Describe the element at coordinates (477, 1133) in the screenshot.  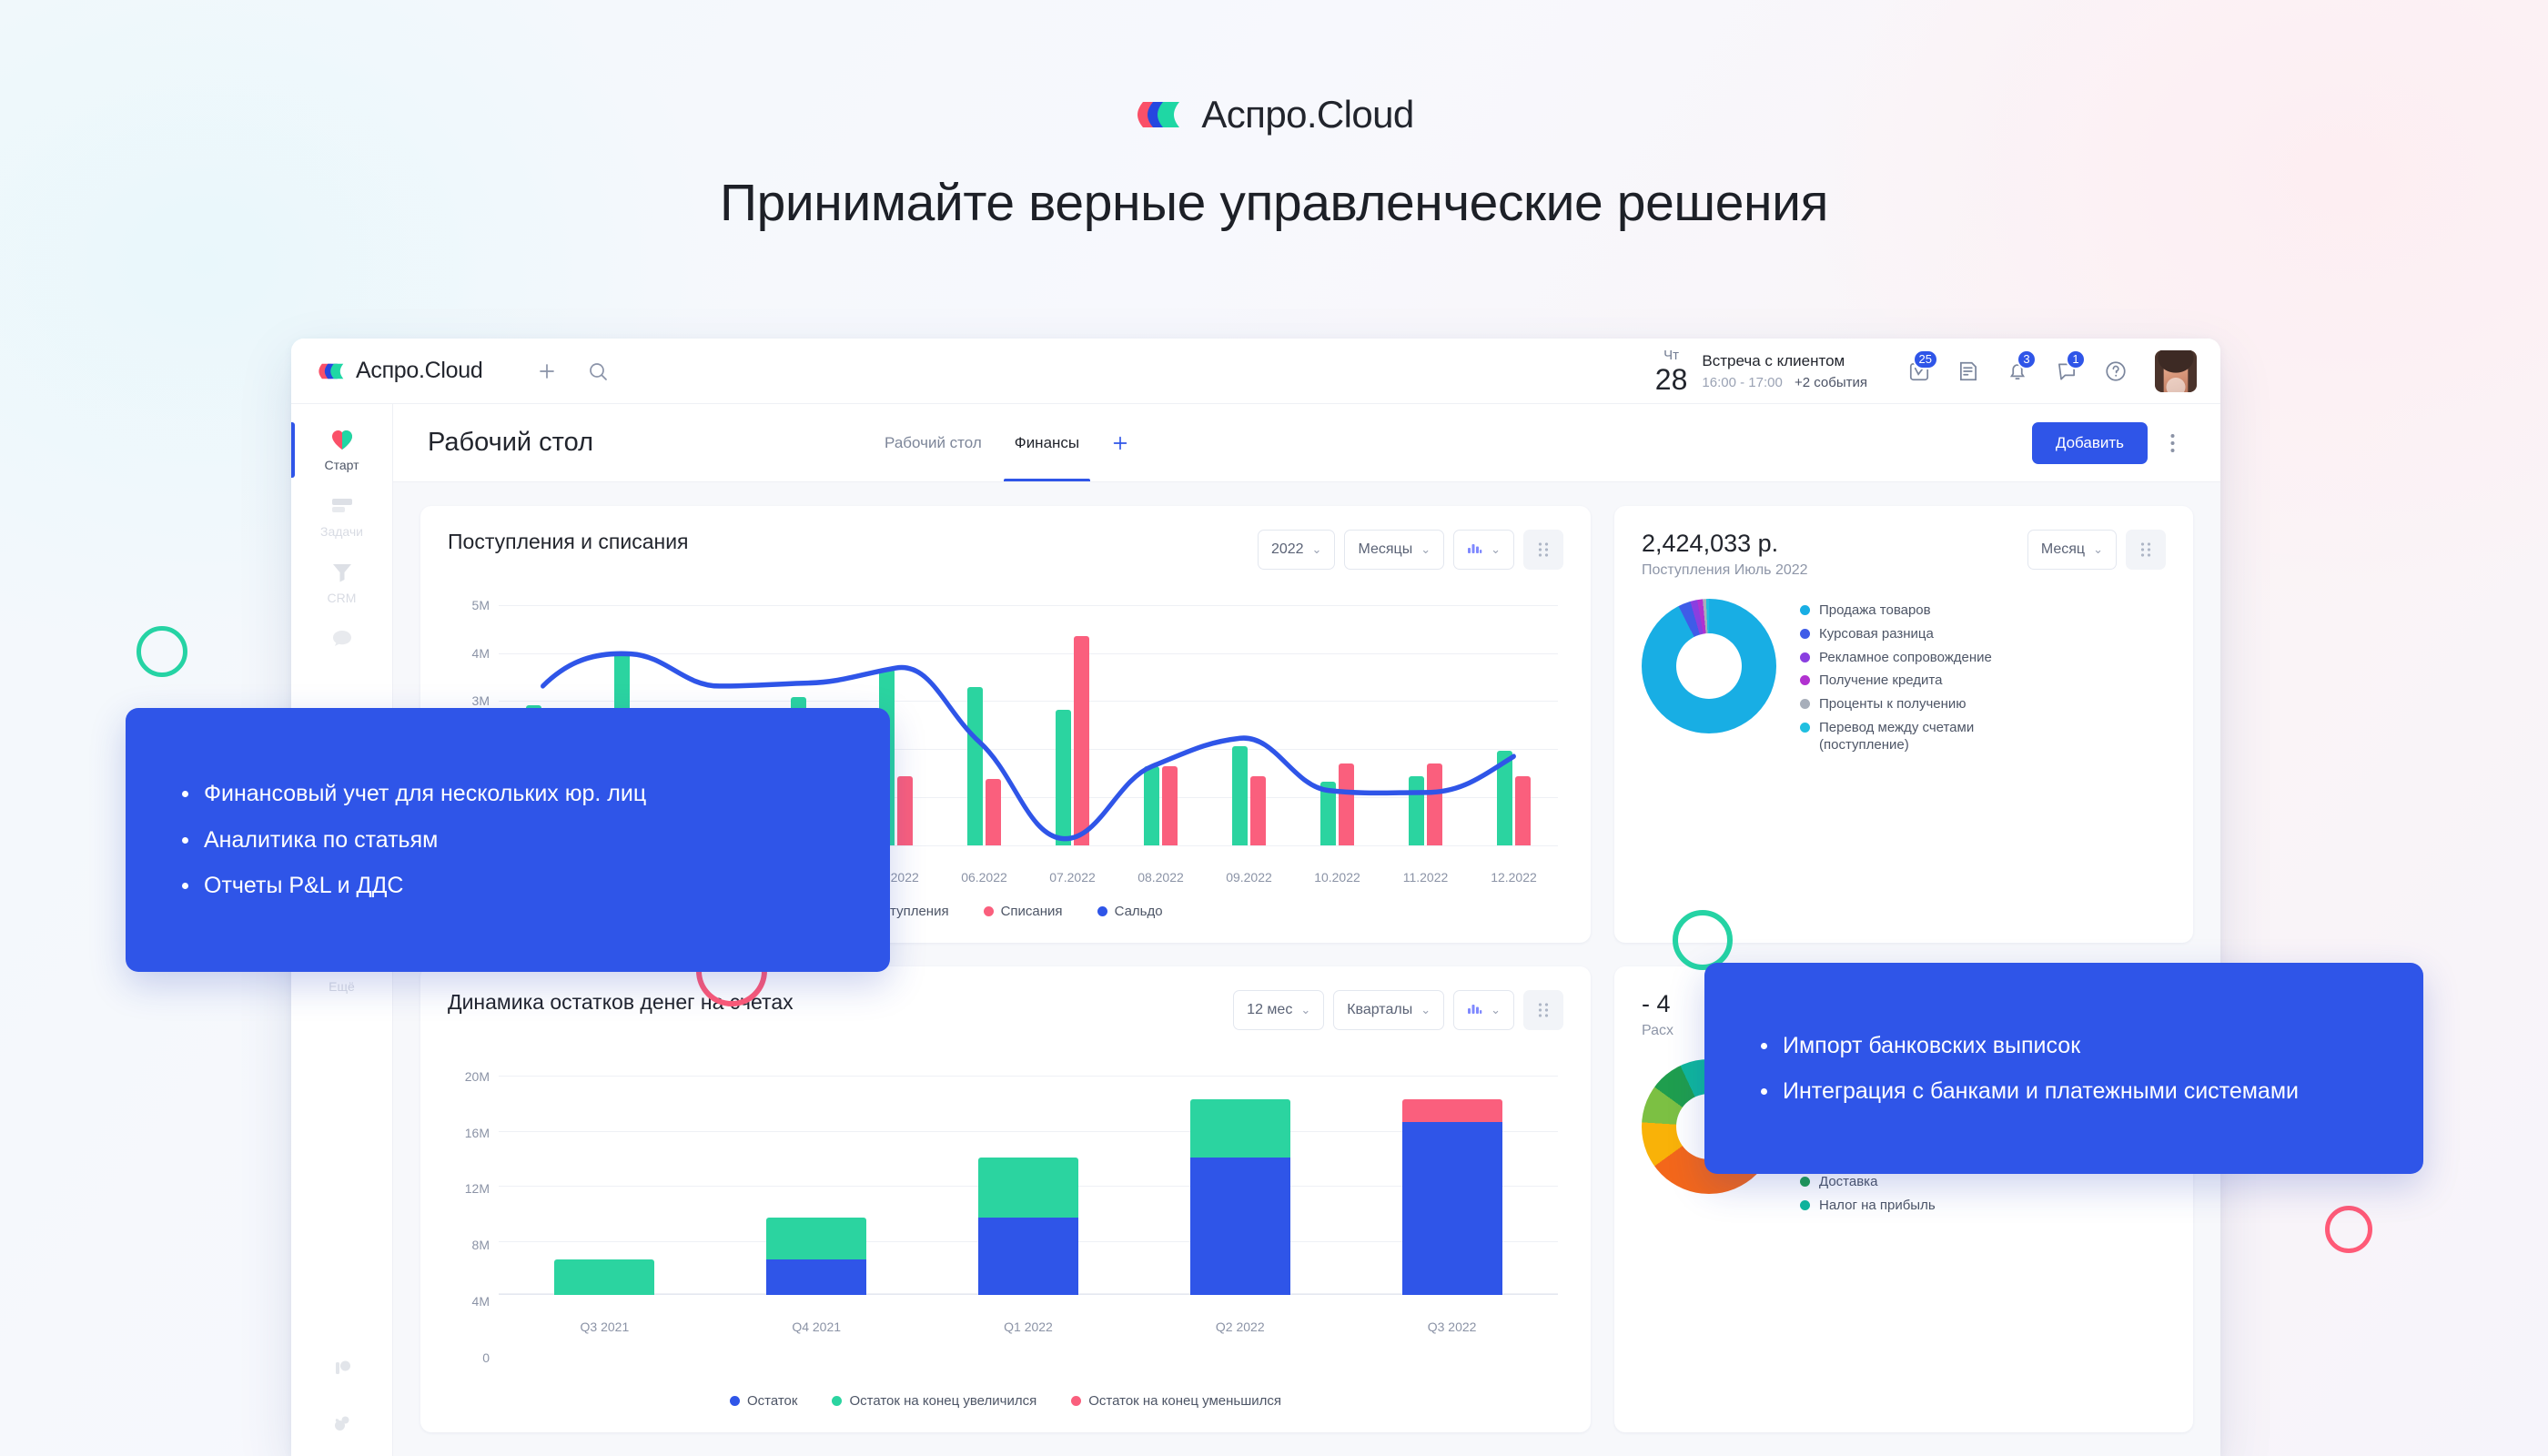
I see `y-tick: 16M` at that location.